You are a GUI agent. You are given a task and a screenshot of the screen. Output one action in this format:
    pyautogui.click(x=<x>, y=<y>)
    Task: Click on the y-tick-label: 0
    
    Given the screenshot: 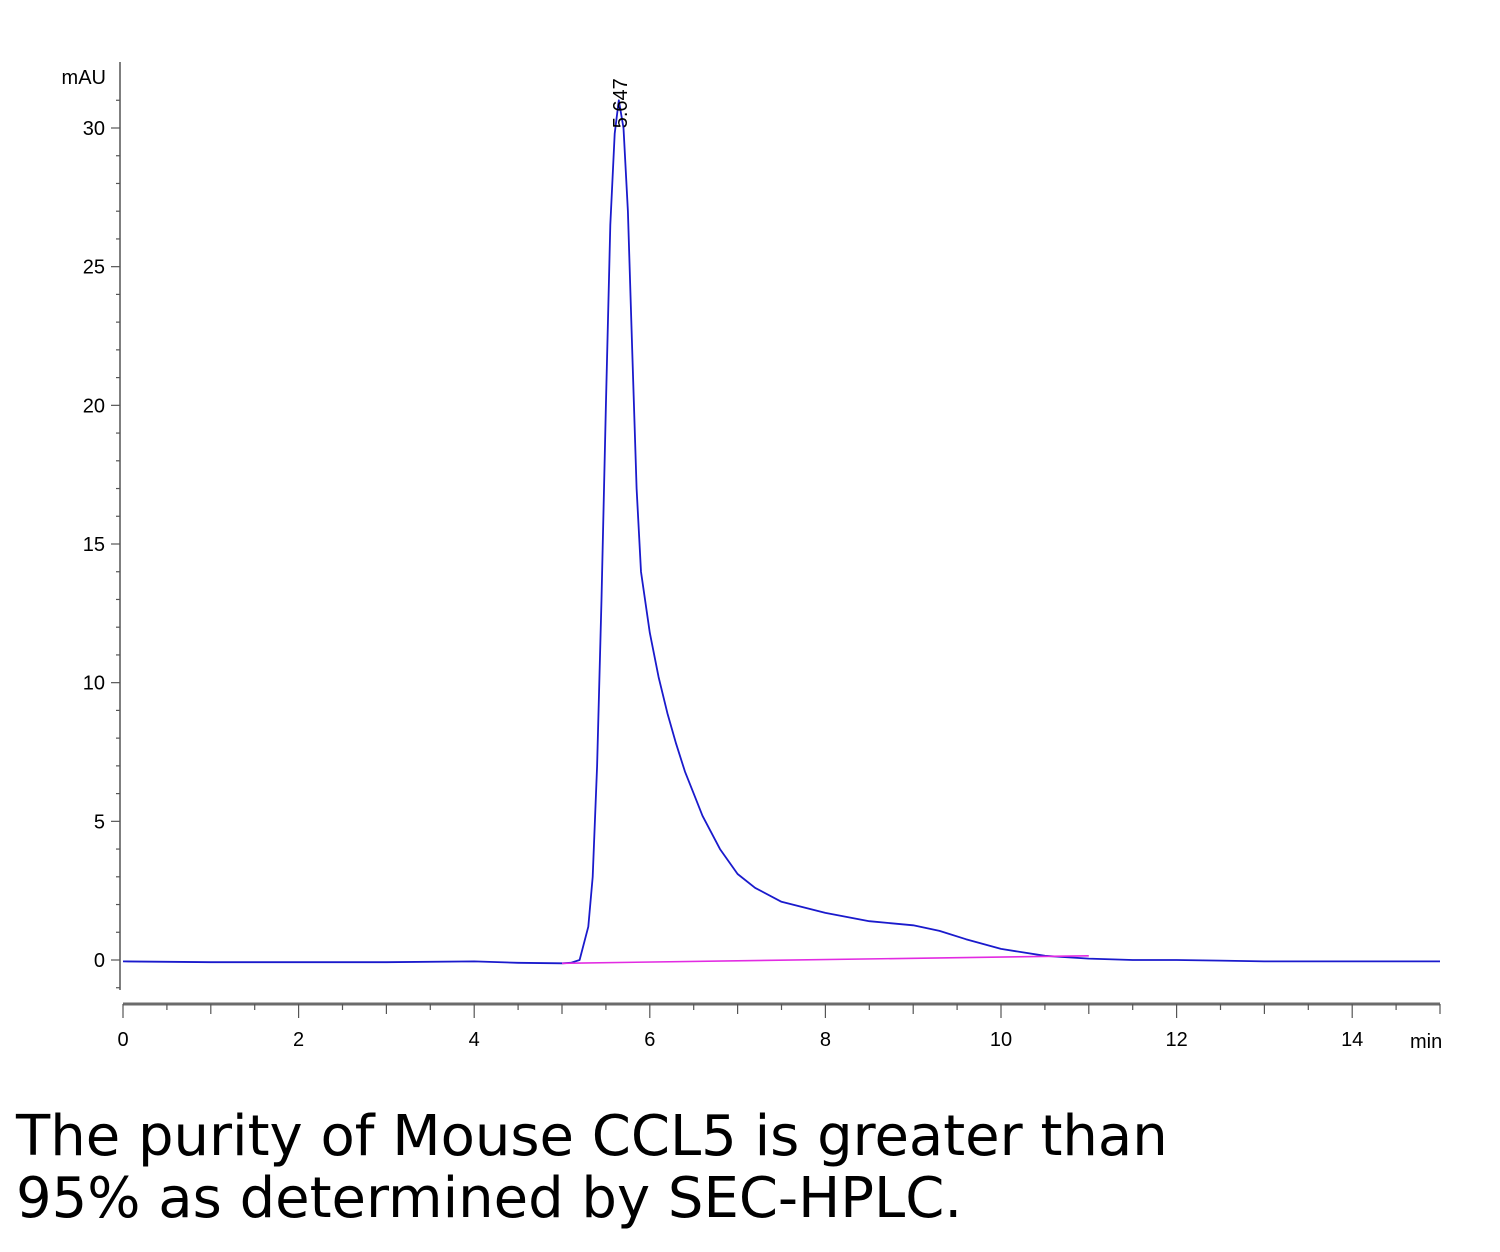 What is the action you would take?
    pyautogui.click(x=99, y=961)
    